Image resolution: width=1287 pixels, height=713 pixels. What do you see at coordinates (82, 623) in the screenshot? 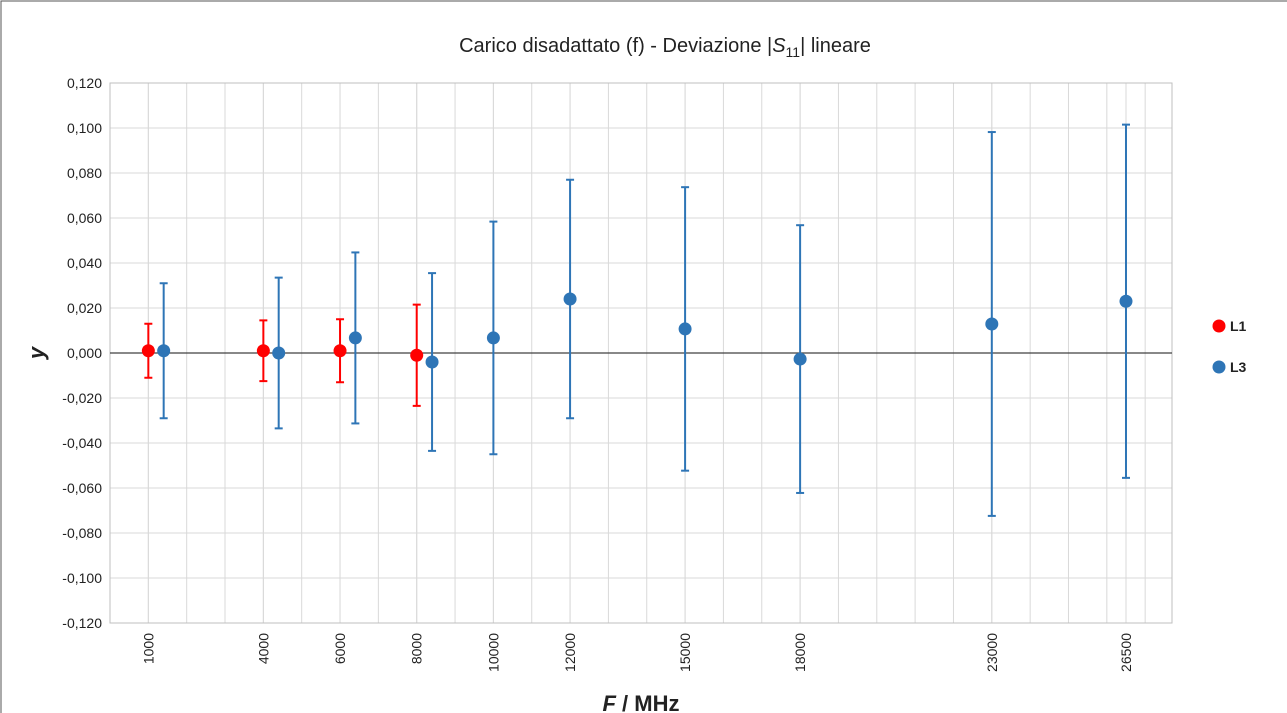
I see `y-tick-label: -0,120` at bounding box center [82, 623].